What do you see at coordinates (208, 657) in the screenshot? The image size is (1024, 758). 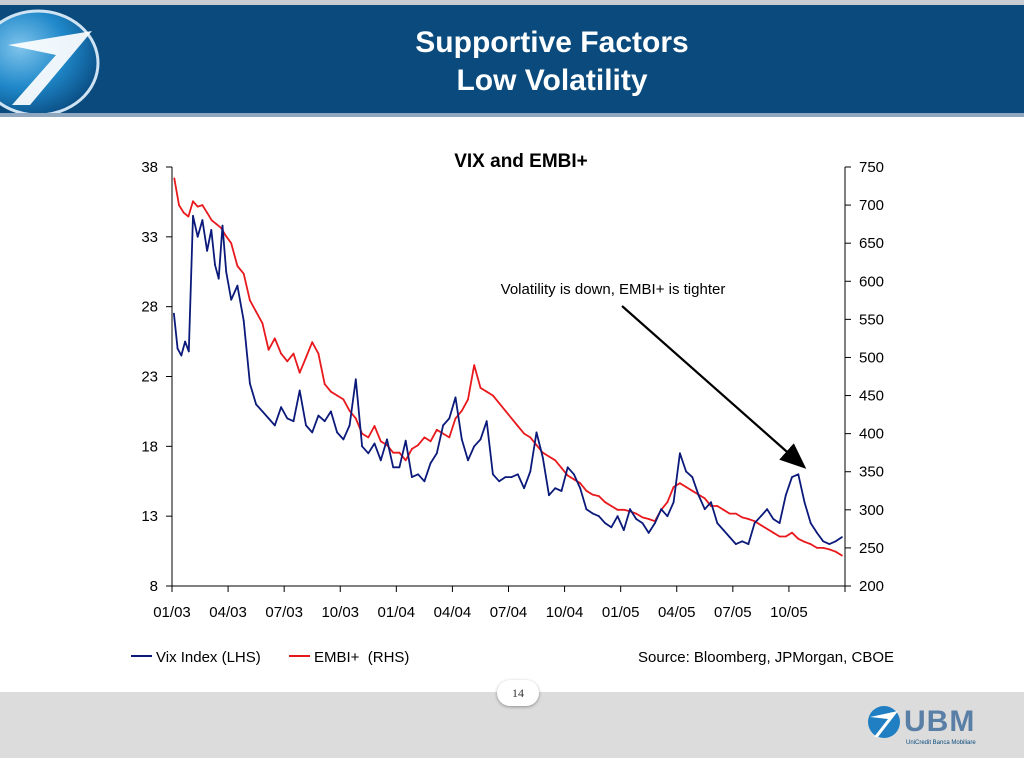 I see `legend-vix-label: Vix Index (LHS)` at bounding box center [208, 657].